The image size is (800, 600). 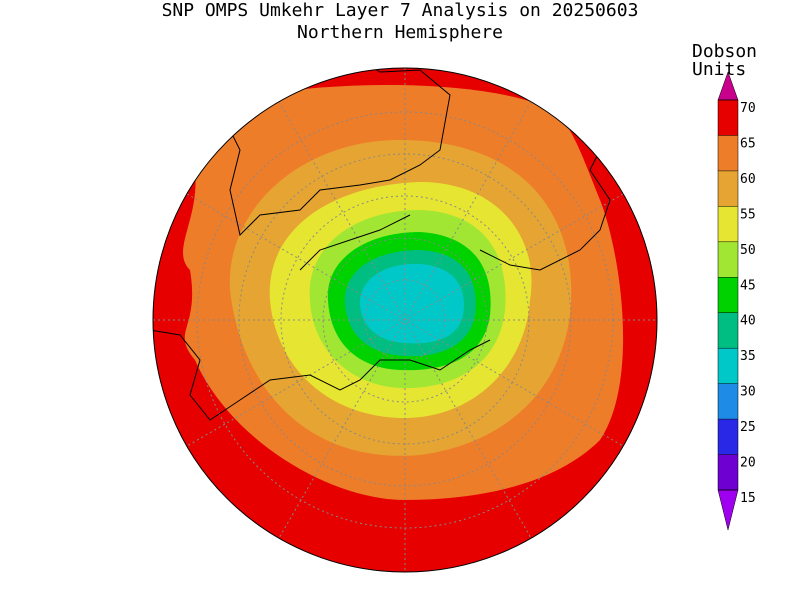 What do you see at coordinates (719, 69) in the screenshot?
I see `colorbar-label: Units` at bounding box center [719, 69].